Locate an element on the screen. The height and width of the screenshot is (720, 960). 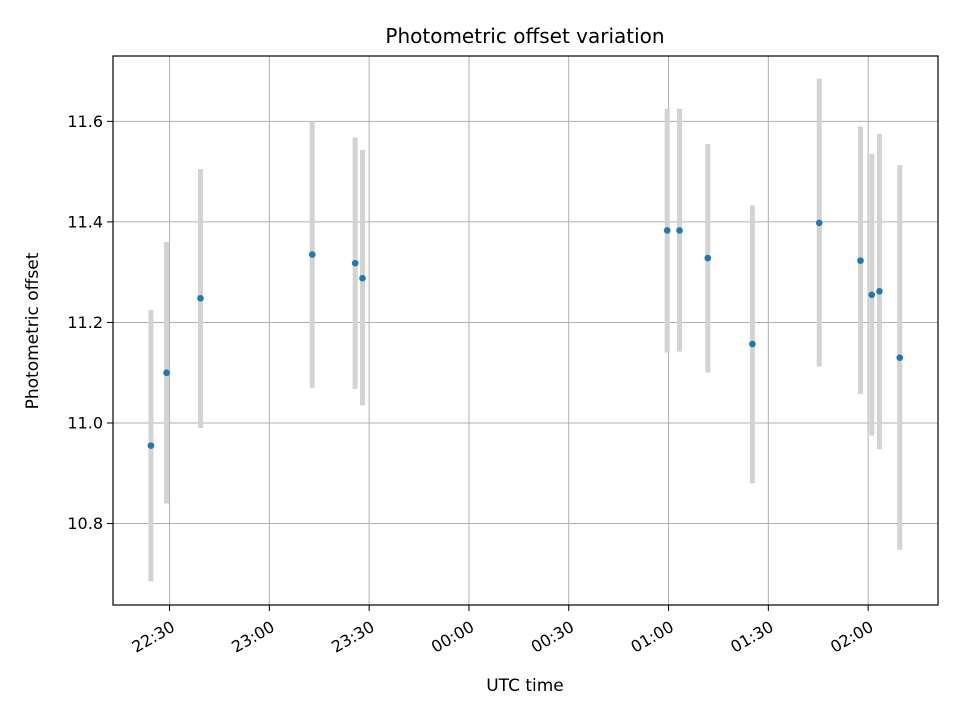
y-axis-label: Photometric offset is located at coordinates (33, 330).